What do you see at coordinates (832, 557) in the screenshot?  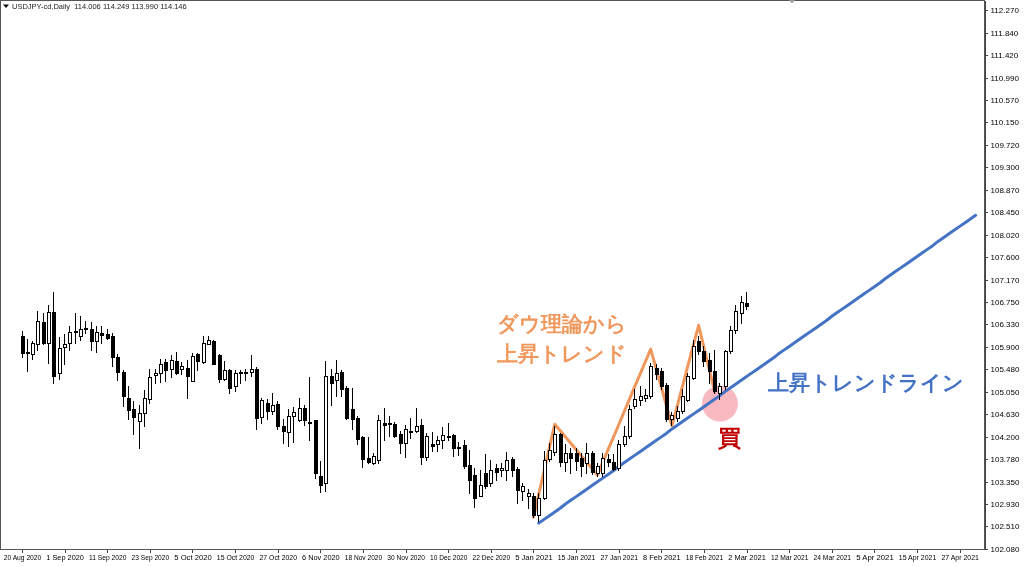 I see `x-tick-label: 24 Mar 2021` at bounding box center [832, 557].